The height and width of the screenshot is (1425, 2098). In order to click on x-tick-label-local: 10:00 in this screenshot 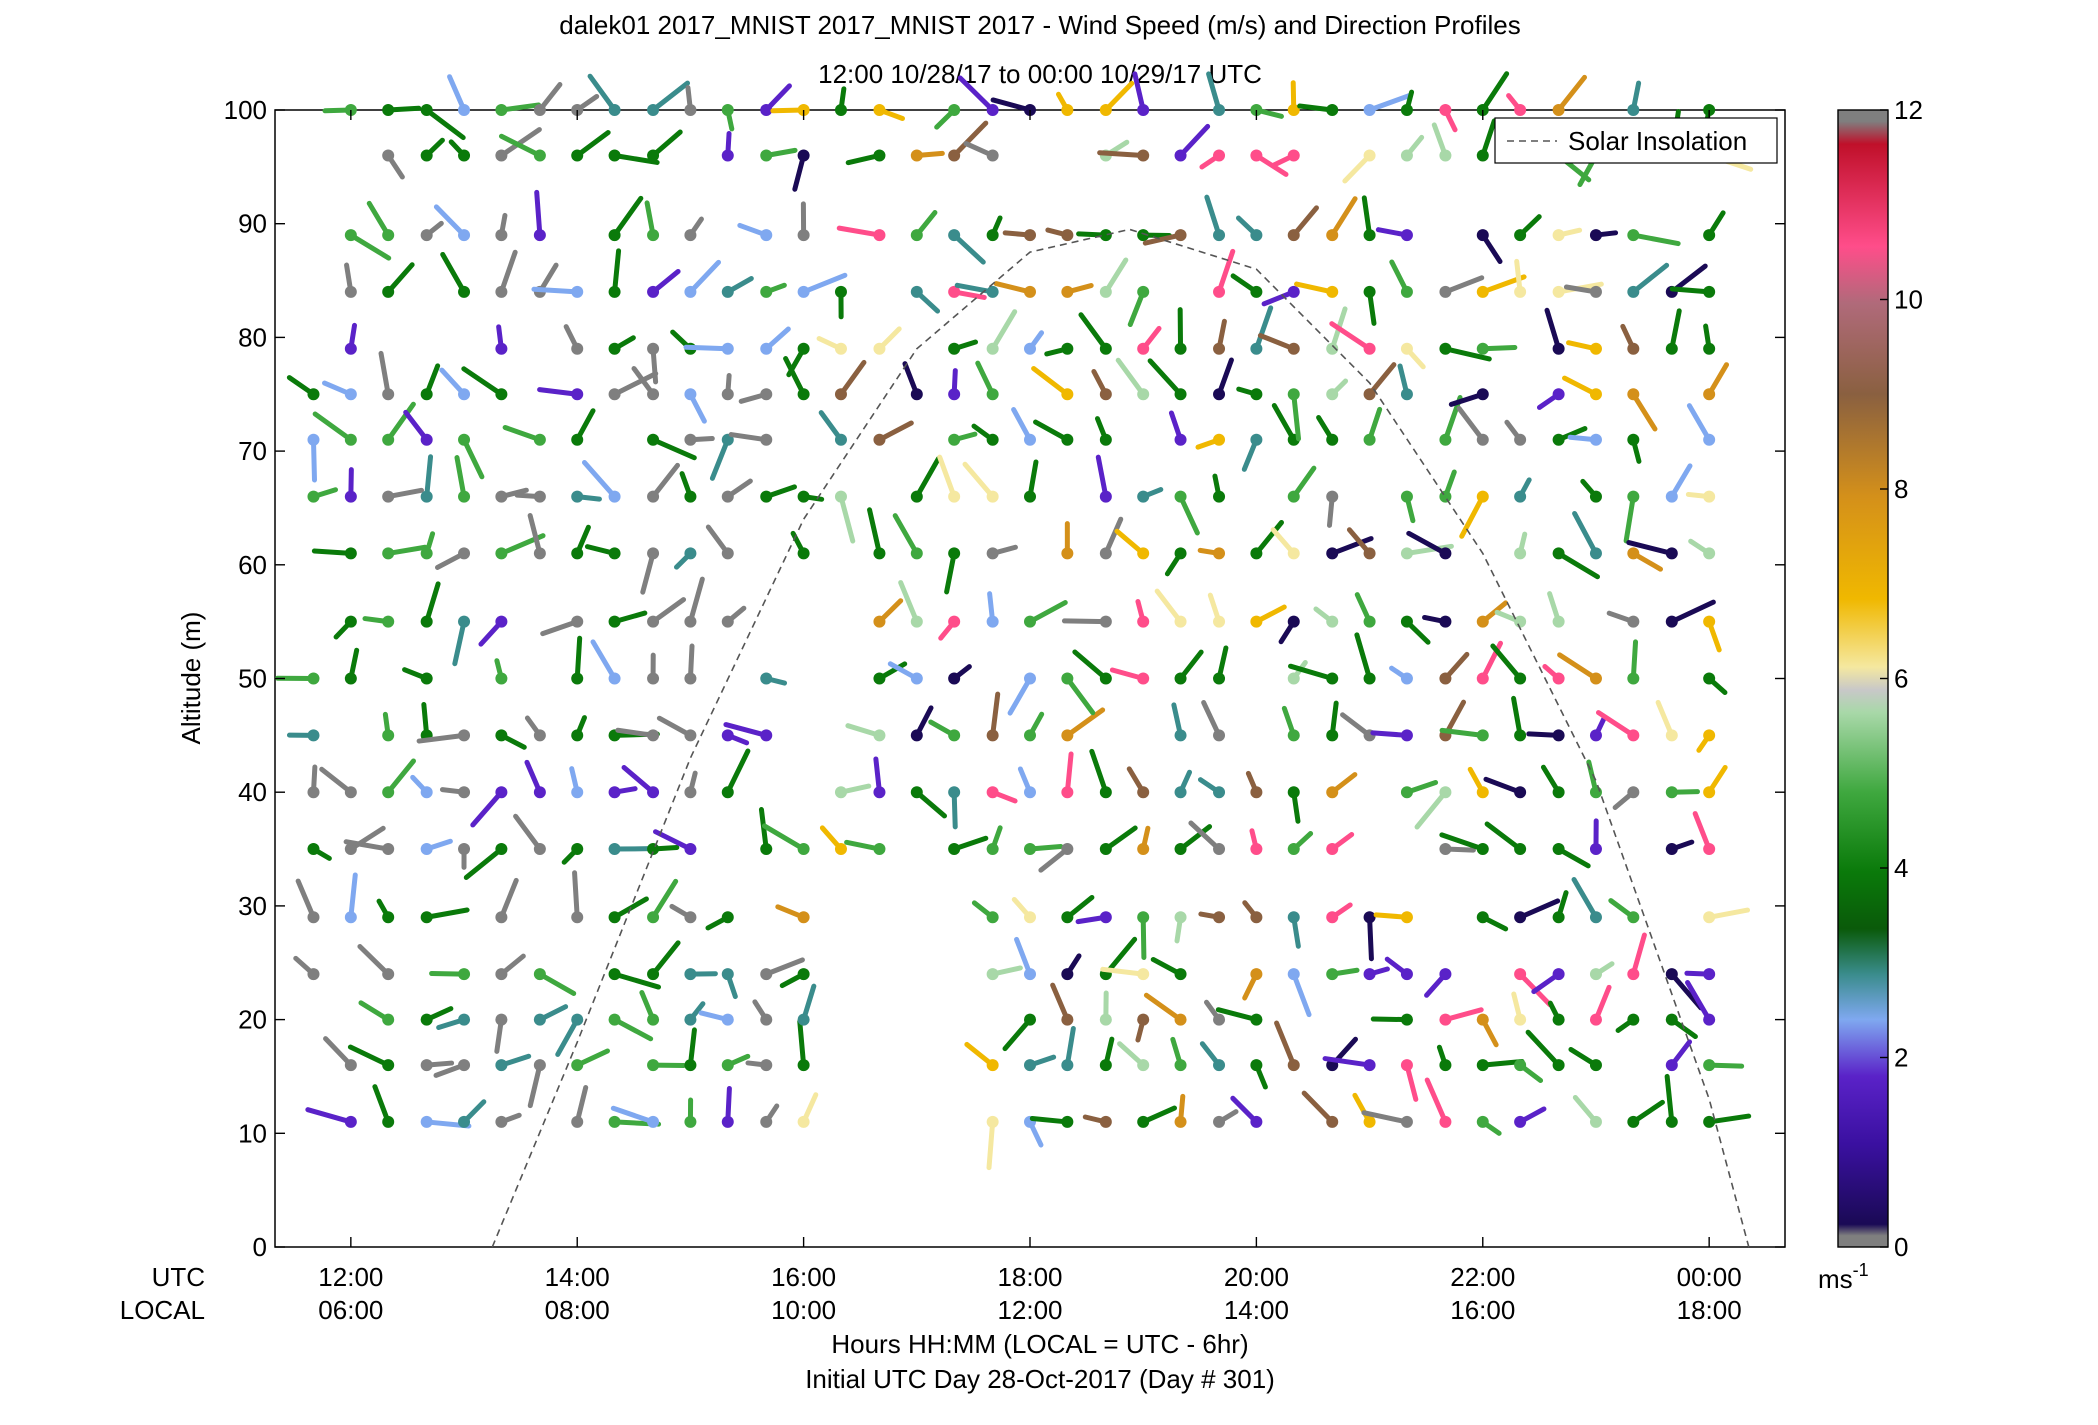, I will do `click(803, 1310)`.